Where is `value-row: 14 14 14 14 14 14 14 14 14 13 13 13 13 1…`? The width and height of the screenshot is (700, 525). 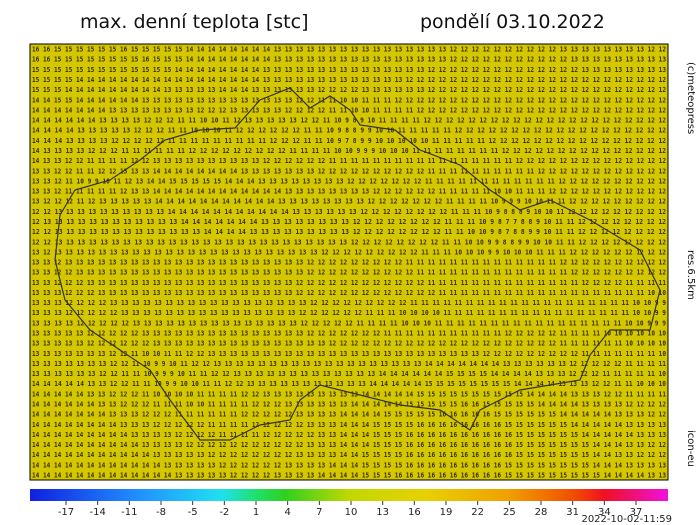 value-row: 14 14 14 14 14 14 14 14 14 13 13 13 13 1… is located at coordinates (349, 435).